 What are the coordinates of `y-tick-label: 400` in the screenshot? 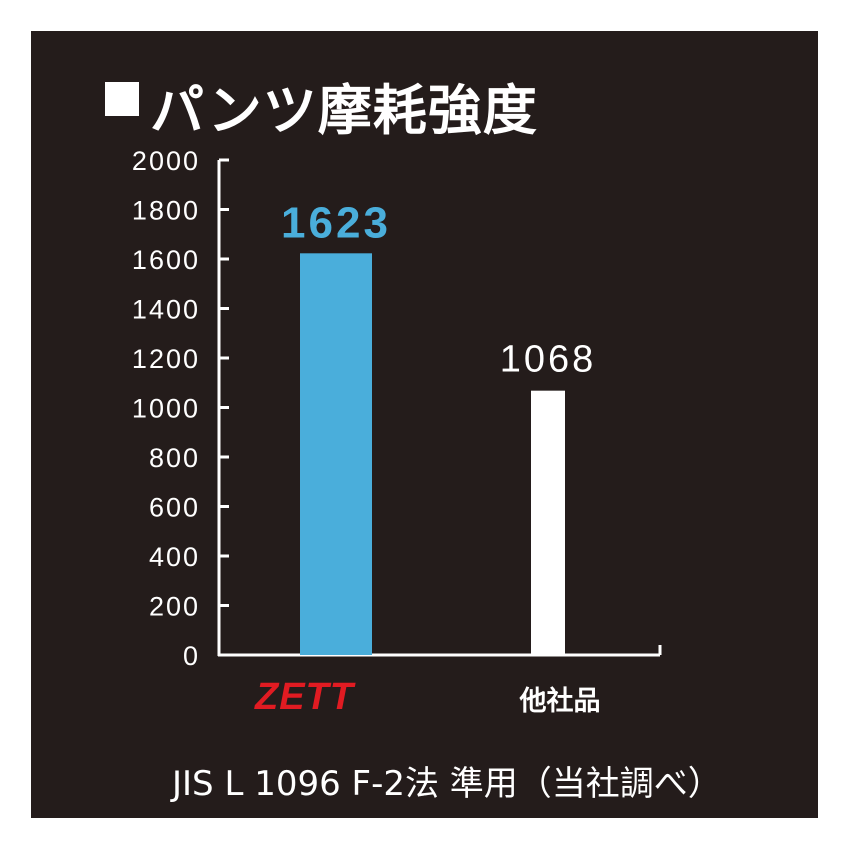 It's located at (174, 557).